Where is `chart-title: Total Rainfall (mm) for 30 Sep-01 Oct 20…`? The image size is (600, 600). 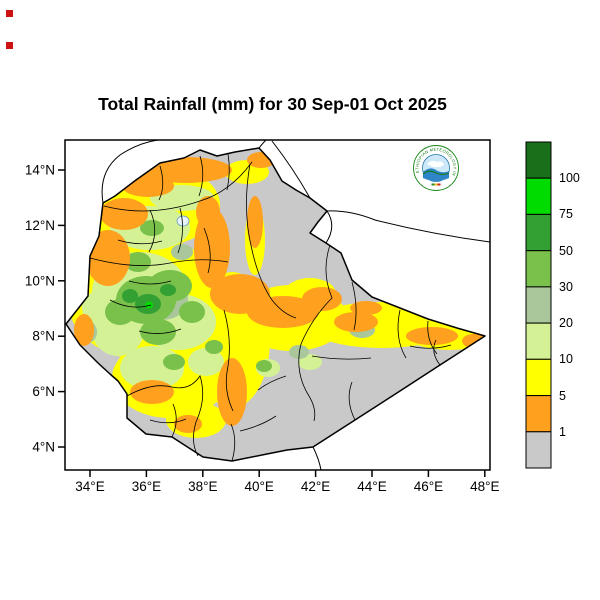
chart-title: Total Rainfall (mm) for 30 Sep-01 Oct 20… is located at coordinates (272, 104).